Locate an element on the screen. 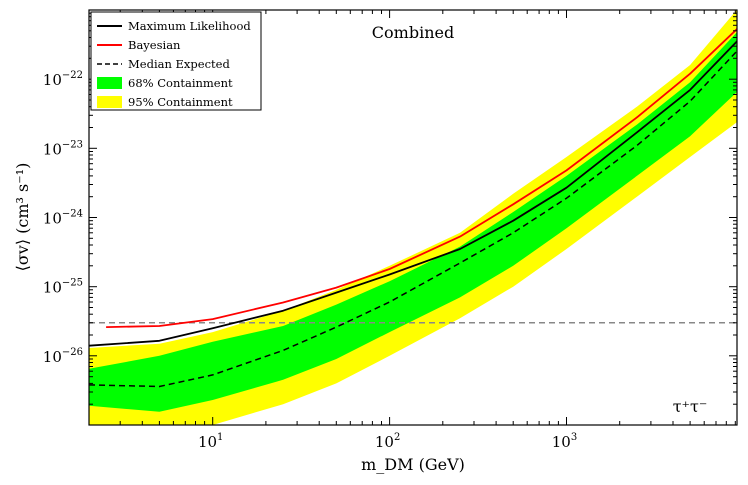 The image size is (748, 485). chart-title: Combined is located at coordinates (413, 32).